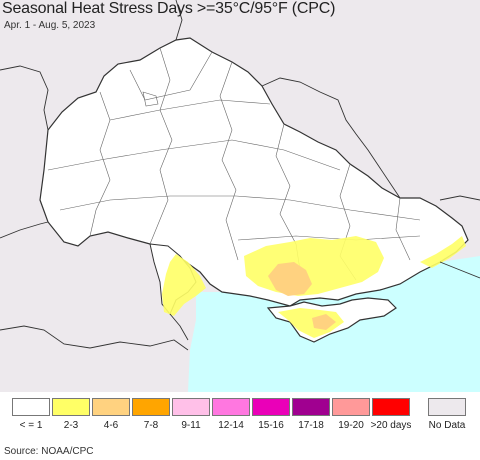  Describe the element at coordinates (447, 425) in the screenshot. I see `legend-label-no-data: No Data` at that location.